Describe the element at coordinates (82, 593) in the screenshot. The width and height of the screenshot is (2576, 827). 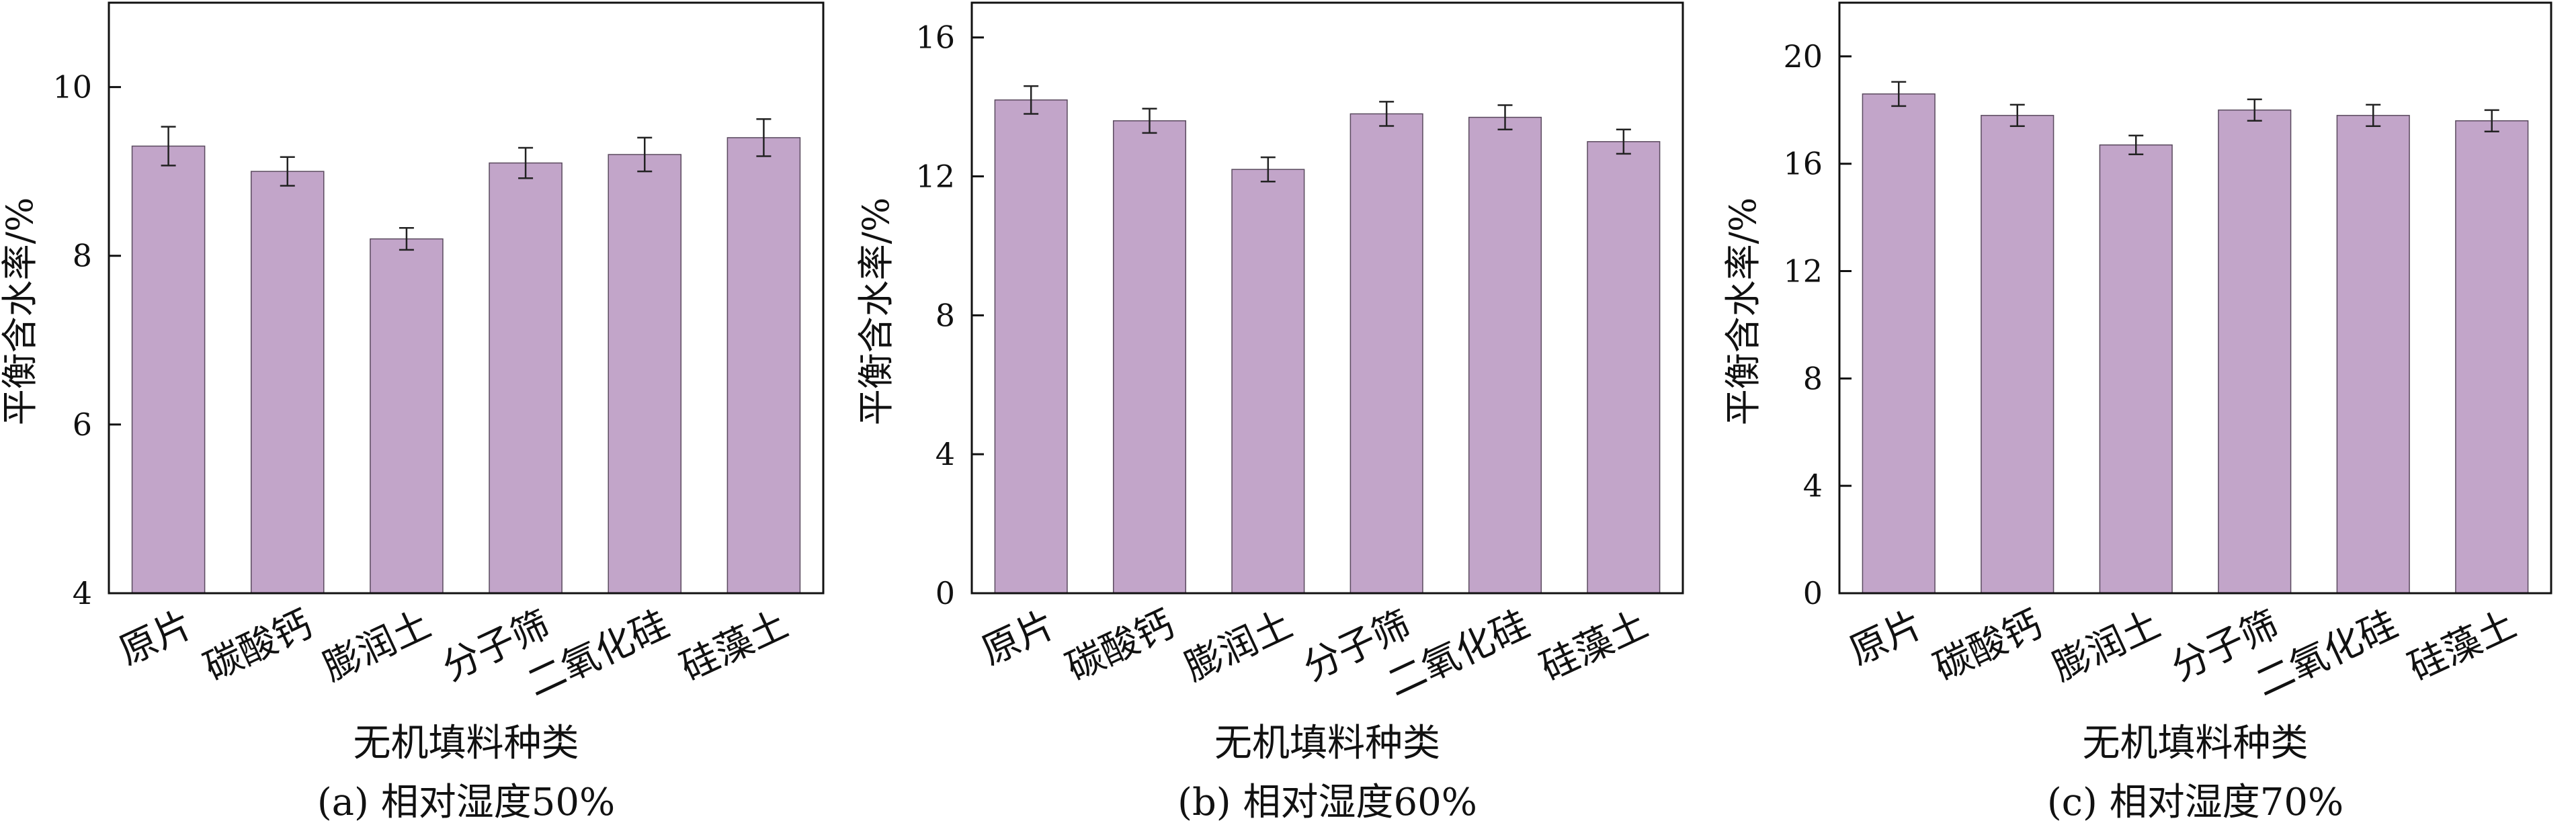
I see `y-tick-label-1: 4` at that location.